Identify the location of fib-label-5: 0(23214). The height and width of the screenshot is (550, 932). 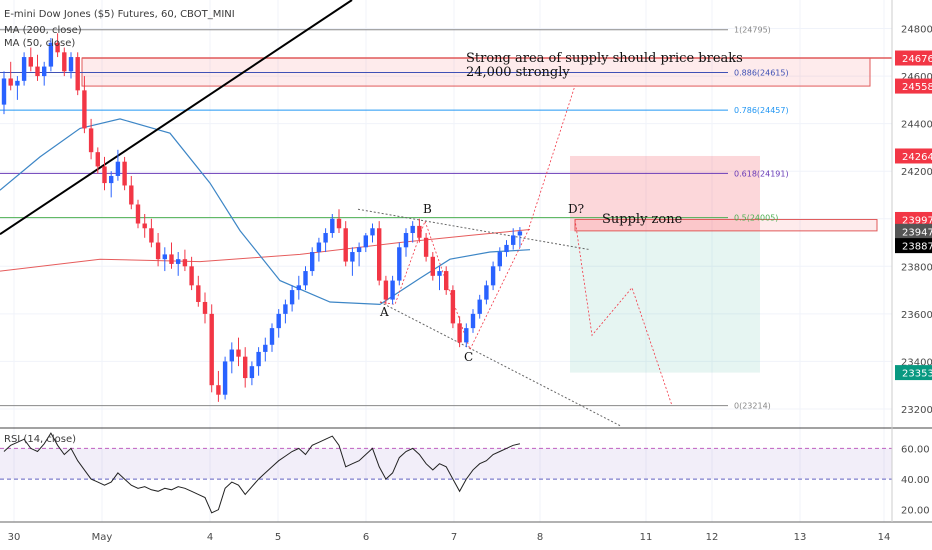
(752, 406).